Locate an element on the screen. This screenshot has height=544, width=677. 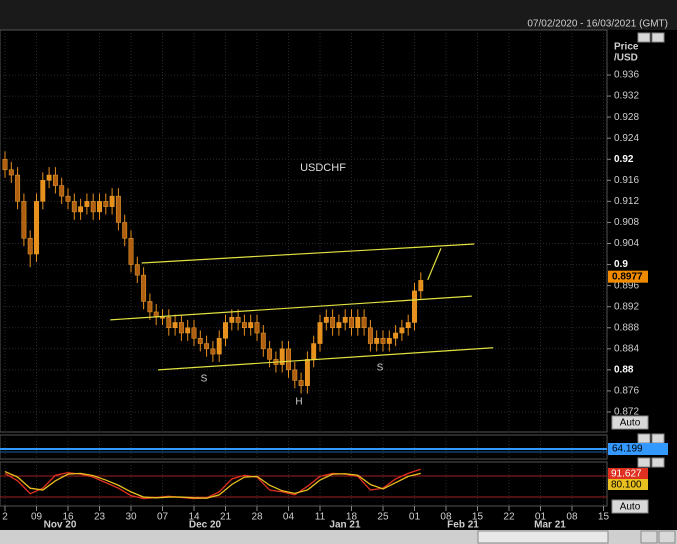
x-tick-label: 07 is located at coordinates (163, 517).